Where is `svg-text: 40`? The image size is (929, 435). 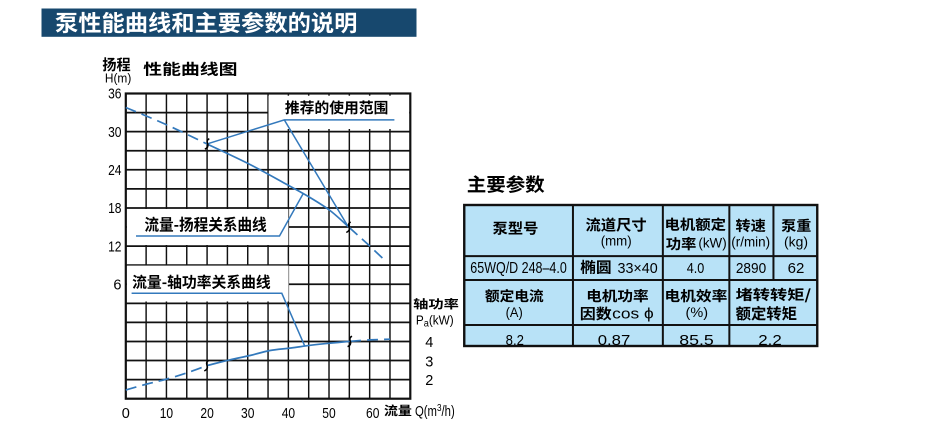 svg-text: 40 is located at coordinates (288, 414).